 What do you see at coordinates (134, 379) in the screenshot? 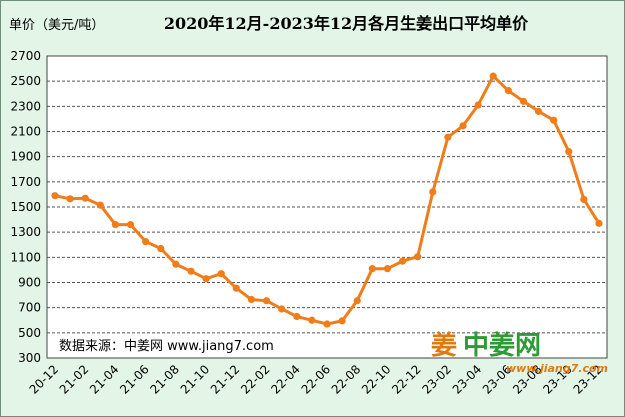
I see `x-tick-label: 21-06` at bounding box center [134, 379].